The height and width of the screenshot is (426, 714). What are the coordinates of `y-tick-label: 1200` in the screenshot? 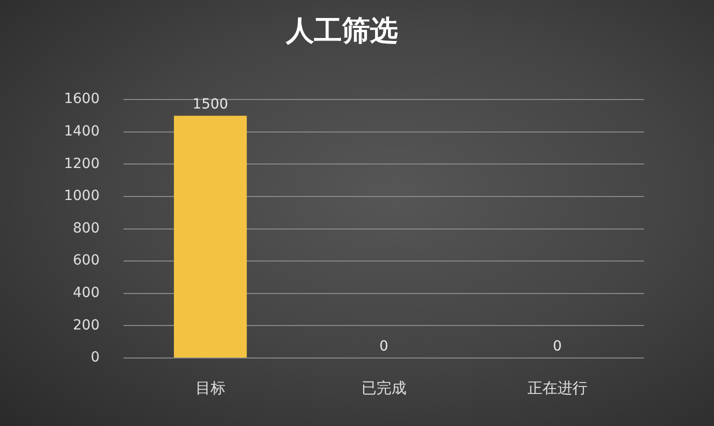 It's located at (82, 164).